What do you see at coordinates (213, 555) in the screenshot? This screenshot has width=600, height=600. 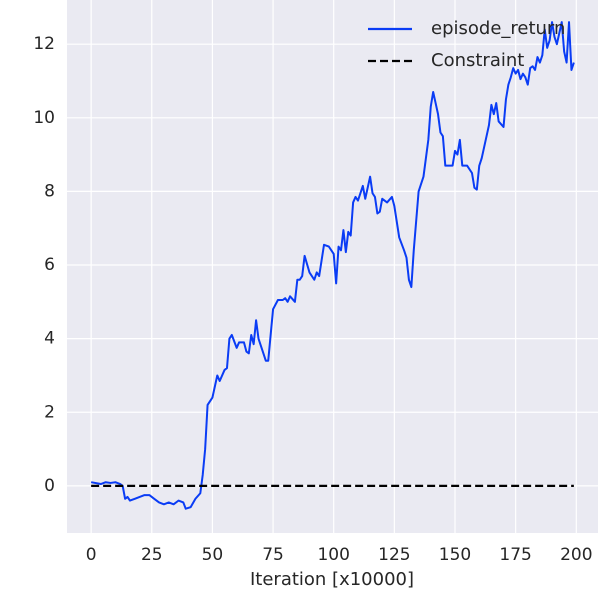 I see `x-tick-label: 50` at bounding box center [213, 555].